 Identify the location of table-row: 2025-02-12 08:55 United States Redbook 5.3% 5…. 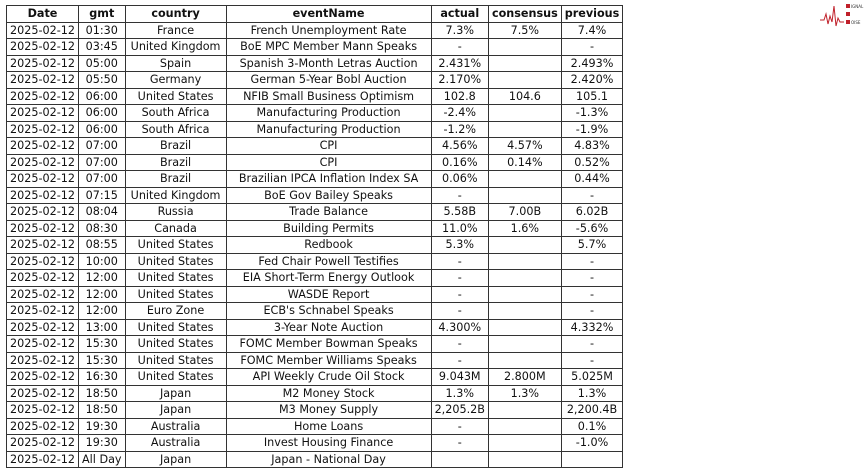
(314, 245).